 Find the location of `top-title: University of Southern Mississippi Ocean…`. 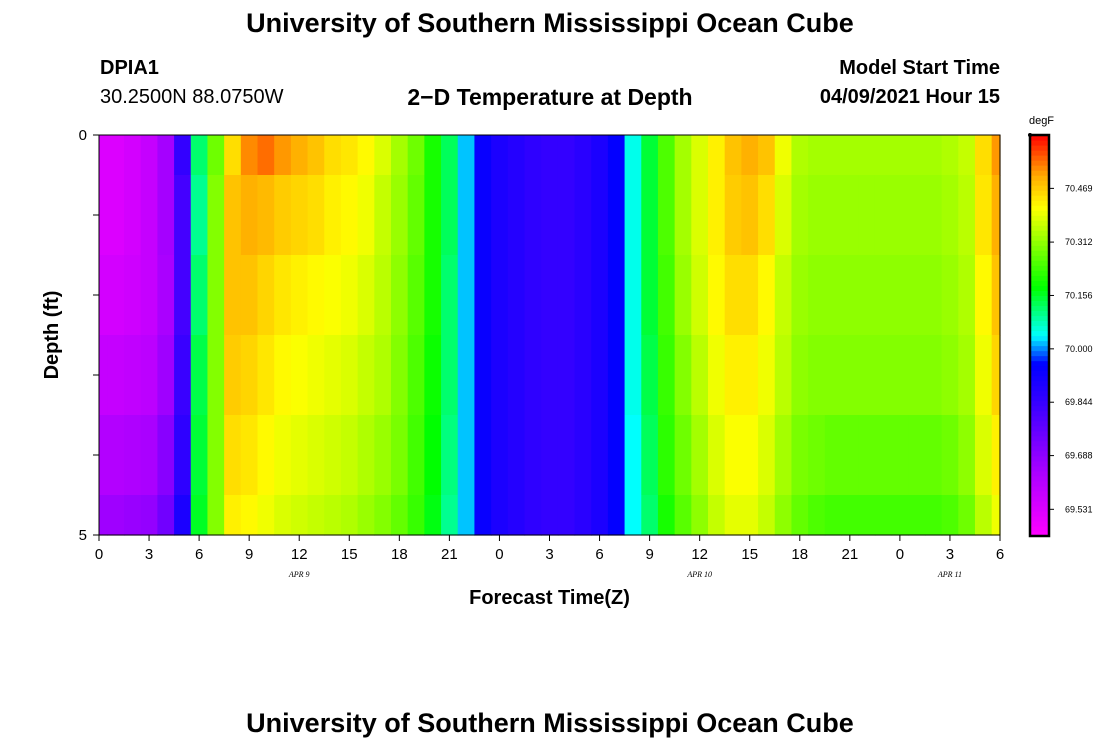

top-title: University of Southern Mississippi Ocean… is located at coordinates (550, 23).